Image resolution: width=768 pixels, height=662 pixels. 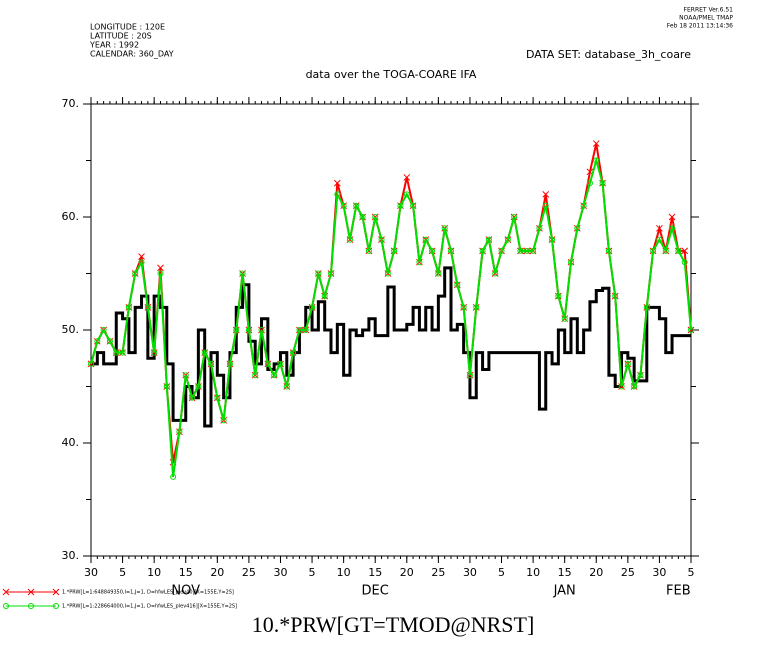 What do you see at coordinates (71, 329) in the screenshot?
I see `y-tick-label: 50.` at bounding box center [71, 329].